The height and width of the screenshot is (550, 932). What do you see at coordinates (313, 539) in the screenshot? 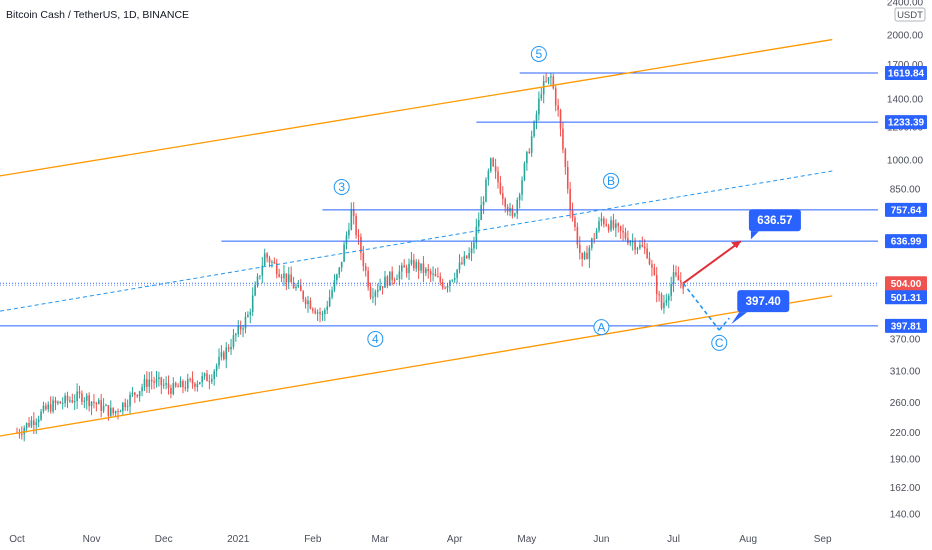
I see `time-tick: Feb` at bounding box center [313, 539].